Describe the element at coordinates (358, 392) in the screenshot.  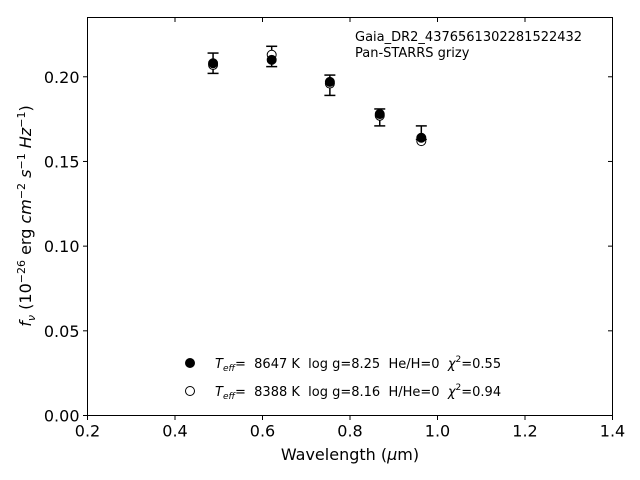
I see `legend-entry-2: Teff= 8388 K log g=8.16 H/He=0 χ2=0.94` at that location.